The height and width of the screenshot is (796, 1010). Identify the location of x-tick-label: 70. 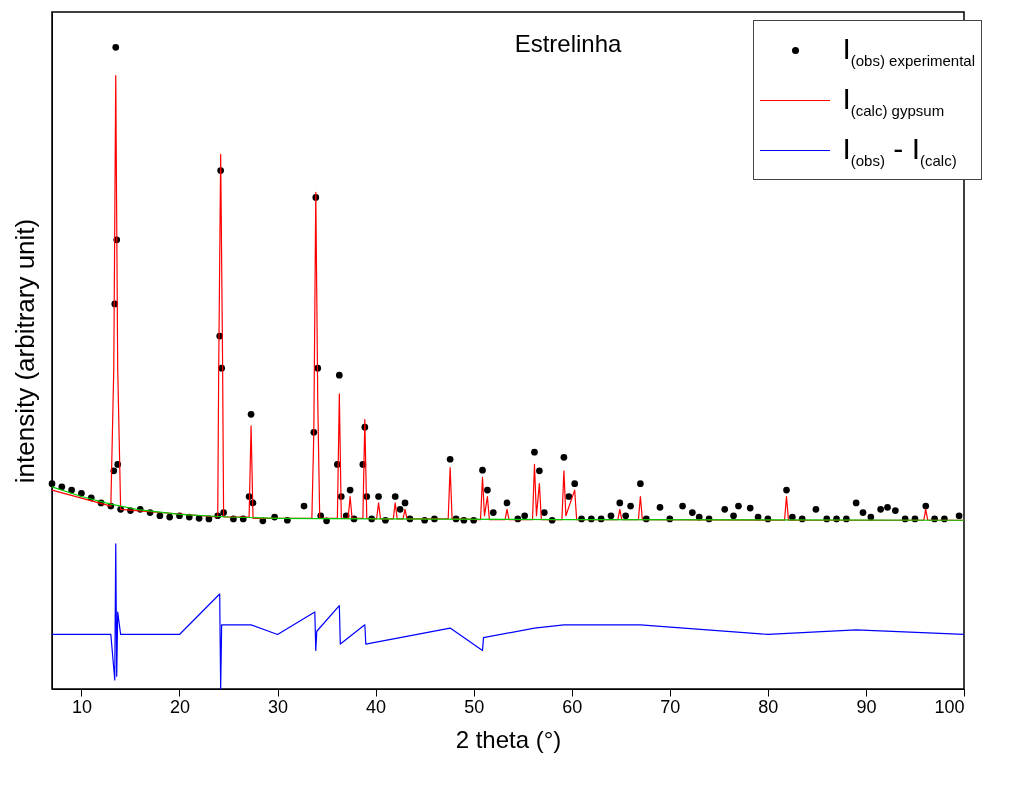
(670, 706).